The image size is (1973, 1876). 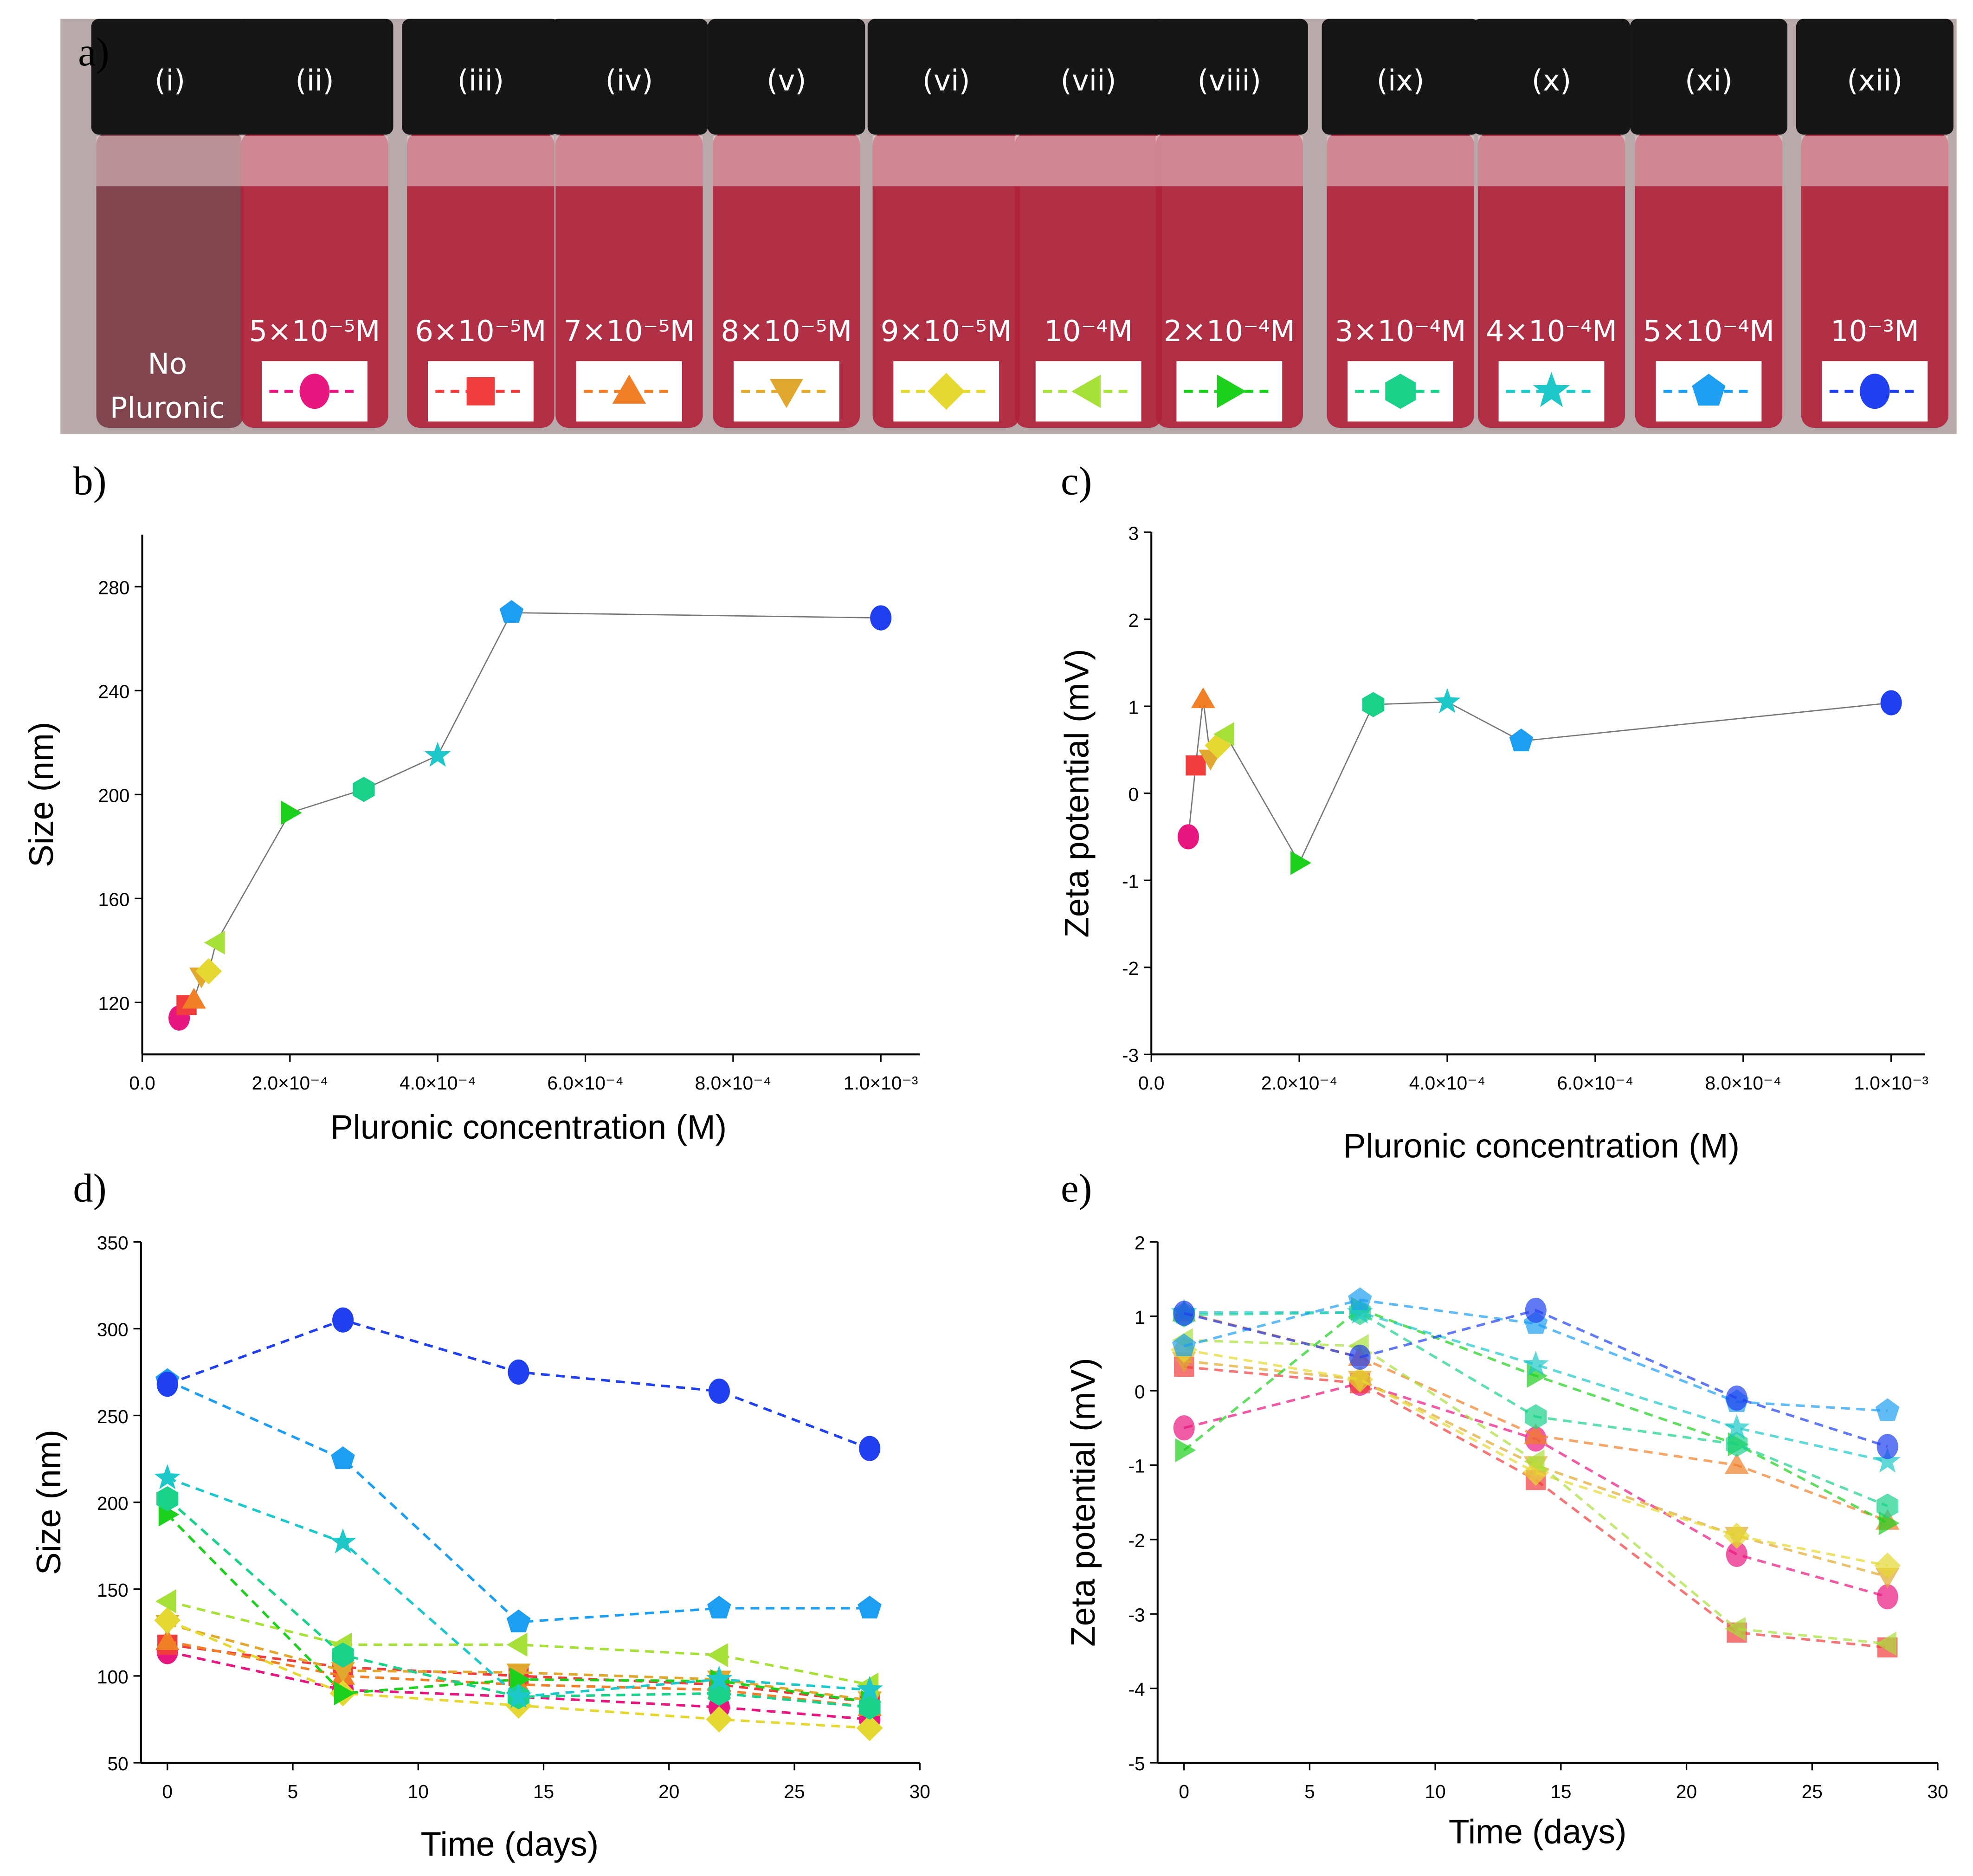 What do you see at coordinates (481, 223) in the screenshot?
I see `vial: (iii) 6×10⁻⁵M` at bounding box center [481, 223].